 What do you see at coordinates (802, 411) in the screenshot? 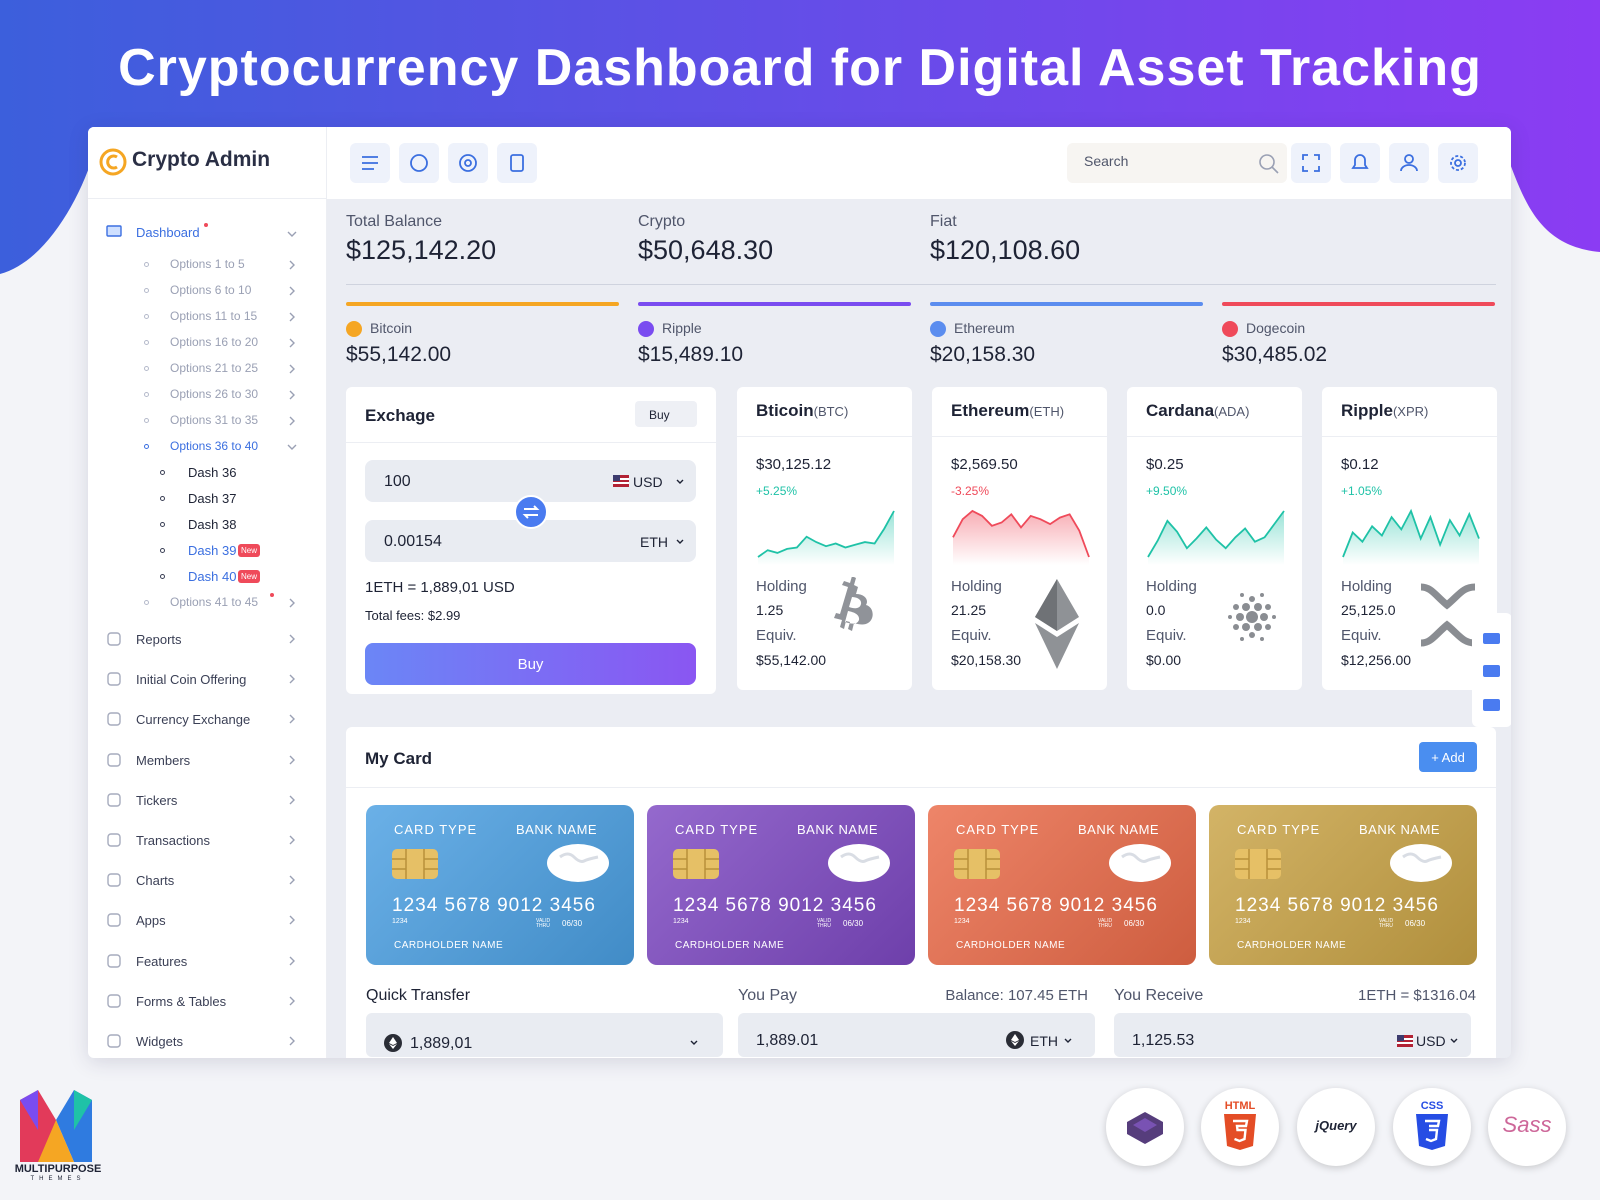
I see `market-title: Bticoin(BTC)` at bounding box center [802, 411].